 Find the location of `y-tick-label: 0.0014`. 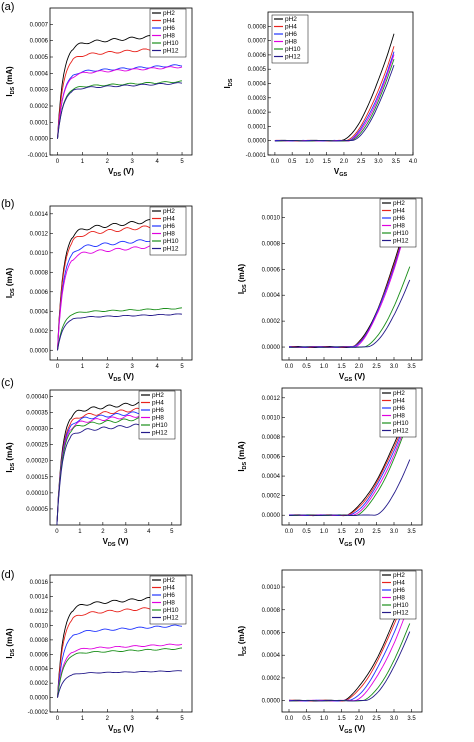

y-tick-label: 0.0014 is located at coordinates (39, 215).